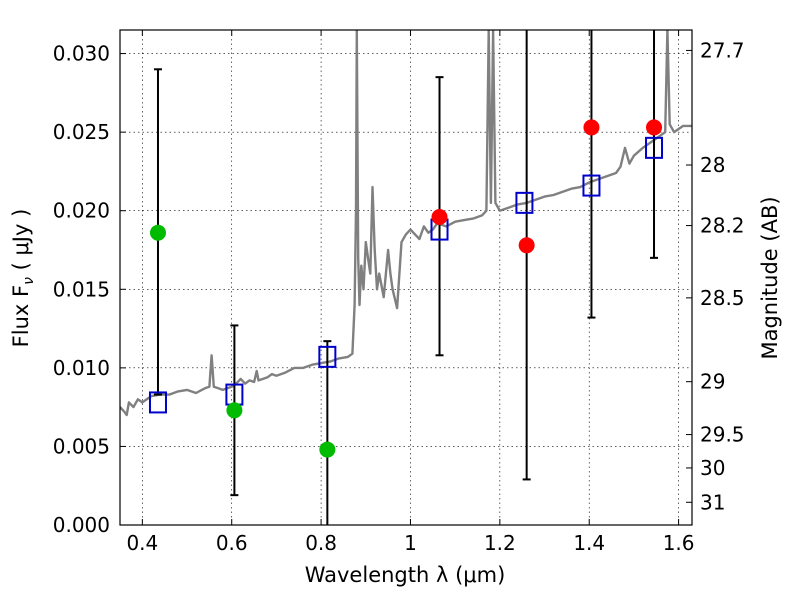 This screenshot has width=800, height=600. I want to click on y-tick-label: 0.030, so click(81, 54).